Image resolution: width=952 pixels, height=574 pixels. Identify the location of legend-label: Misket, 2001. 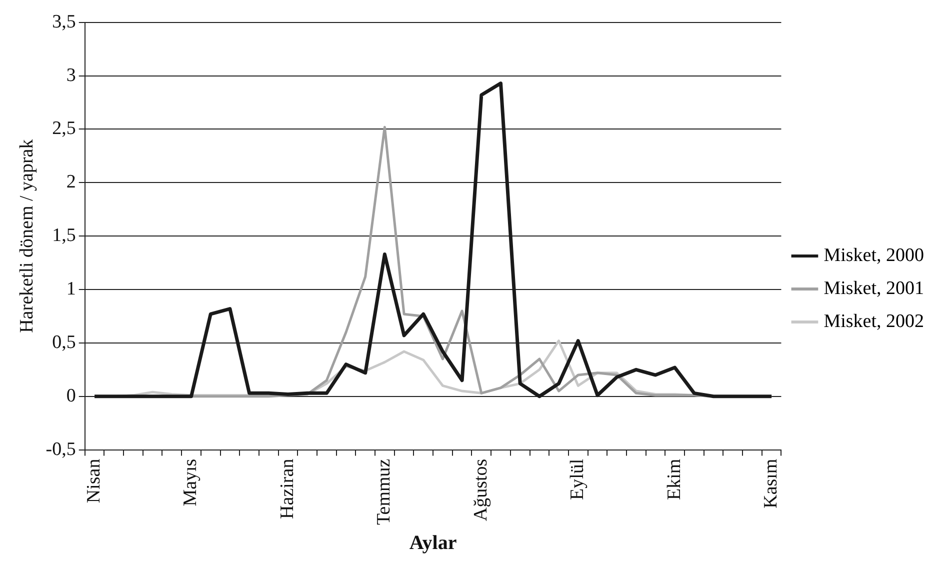
(874, 288).